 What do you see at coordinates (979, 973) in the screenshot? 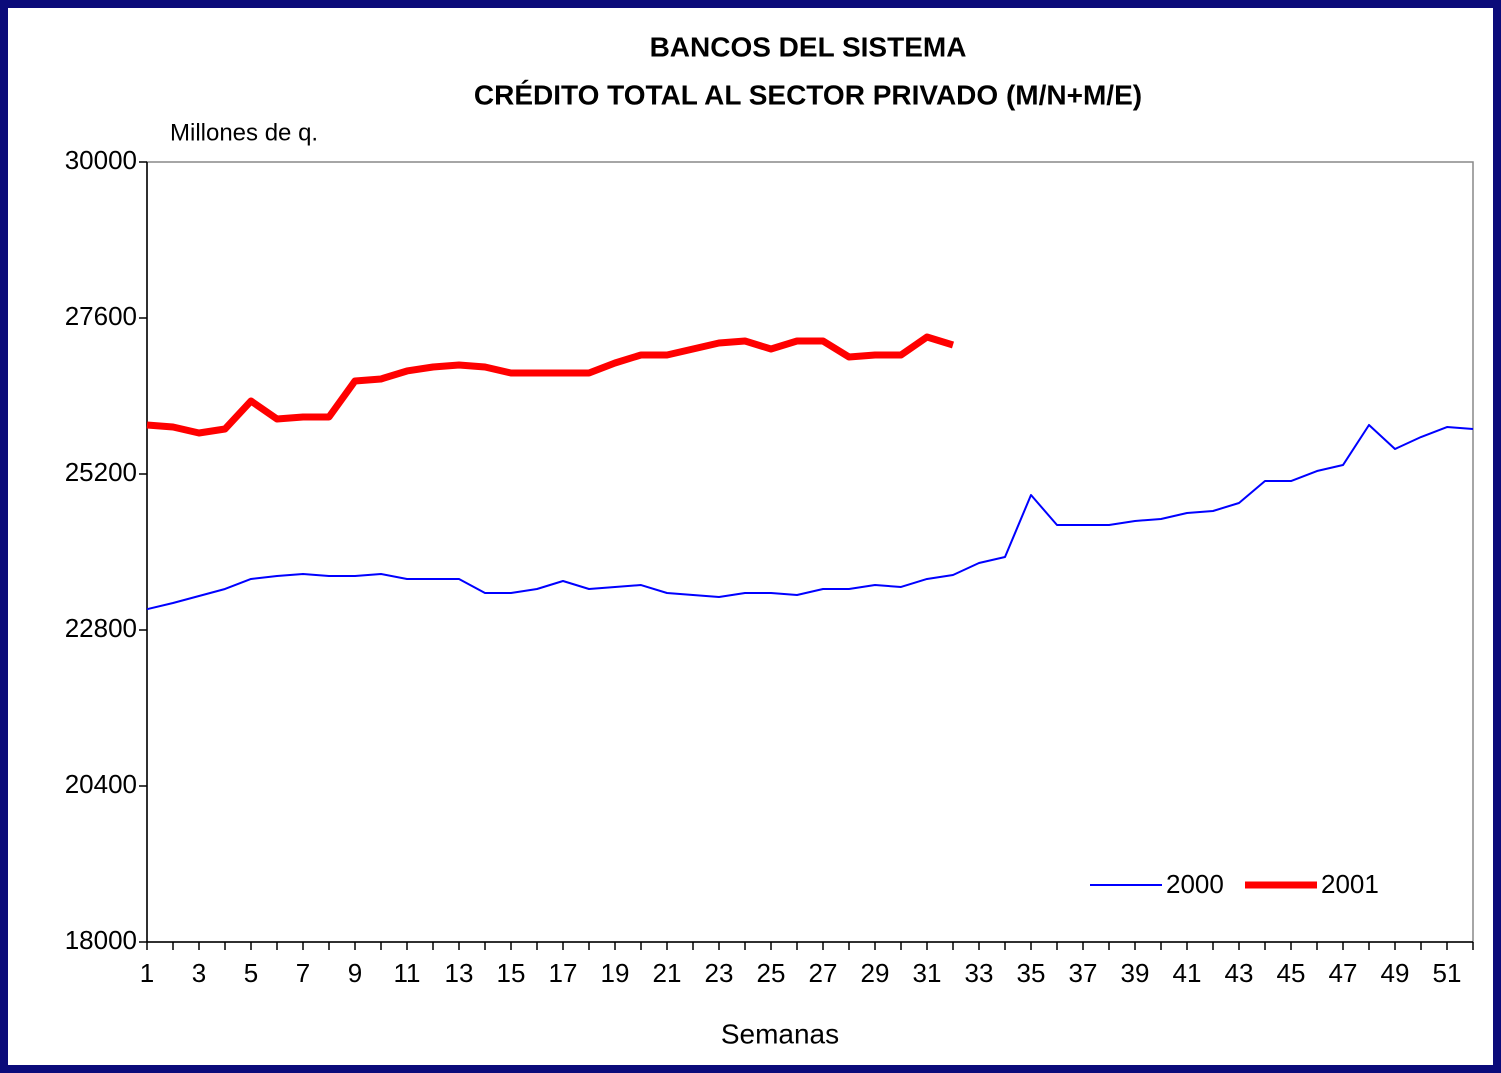
I see `x-tick-label: 33` at bounding box center [979, 973].